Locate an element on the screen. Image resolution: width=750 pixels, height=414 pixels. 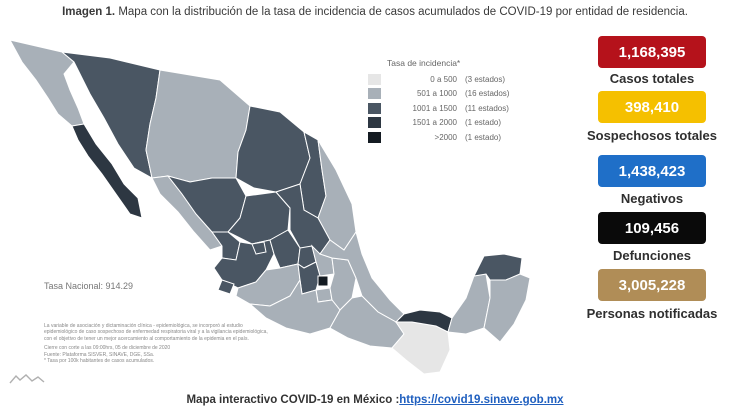
state-colima is located at coordinates (226, 287).